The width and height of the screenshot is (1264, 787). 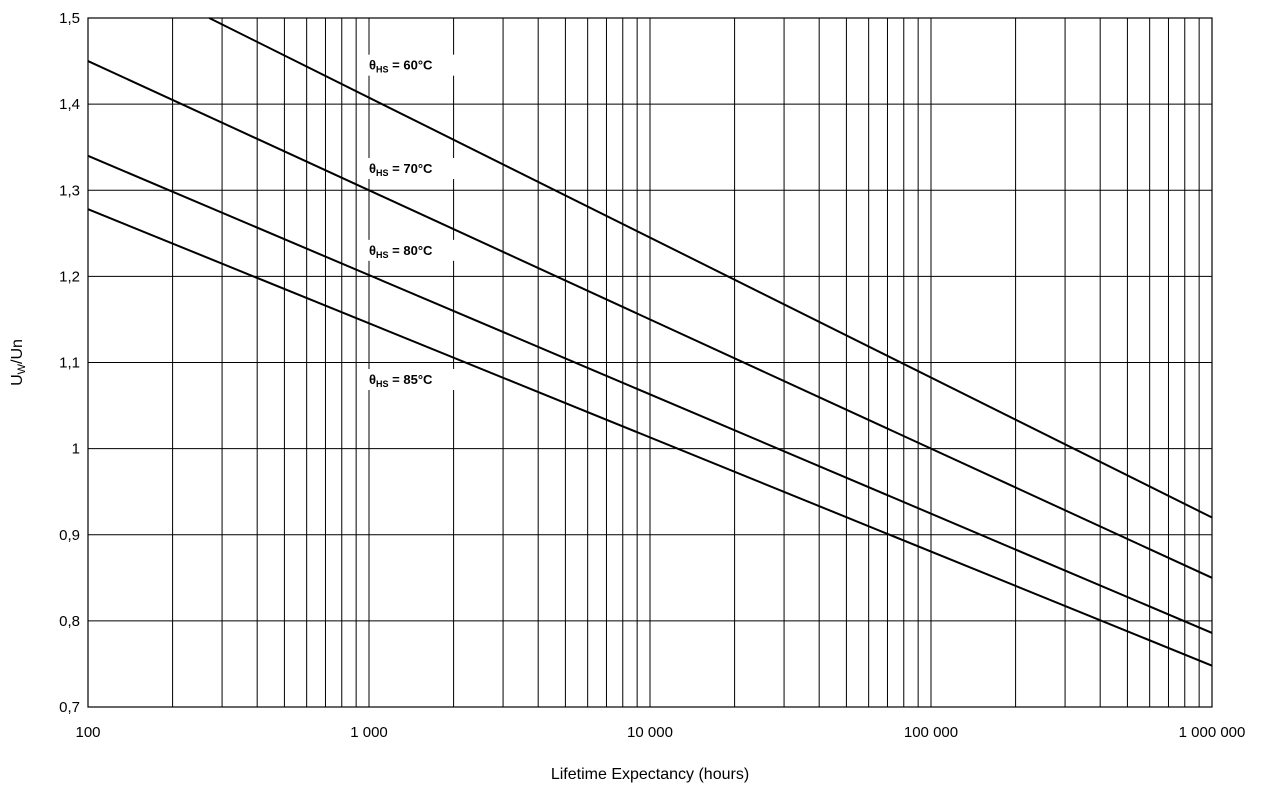 What do you see at coordinates (87, 732) in the screenshot?
I see `x-tick-label: 100` at bounding box center [87, 732].